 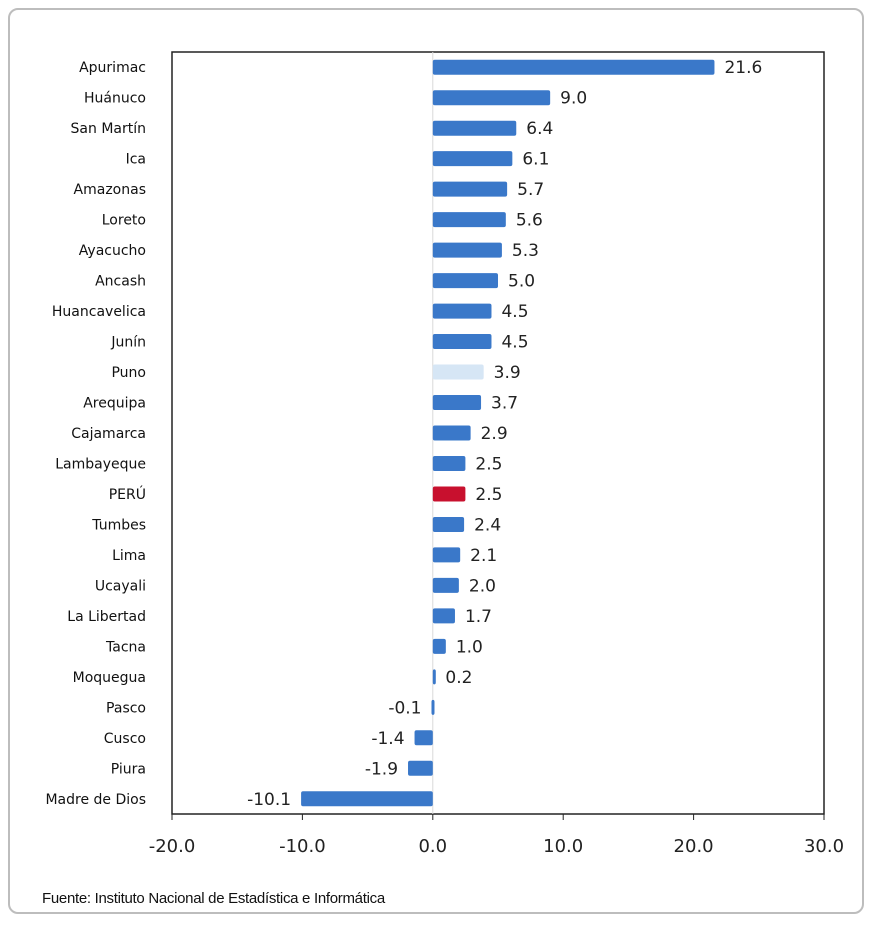 I want to click on category-label: Puno, so click(x=128, y=373).